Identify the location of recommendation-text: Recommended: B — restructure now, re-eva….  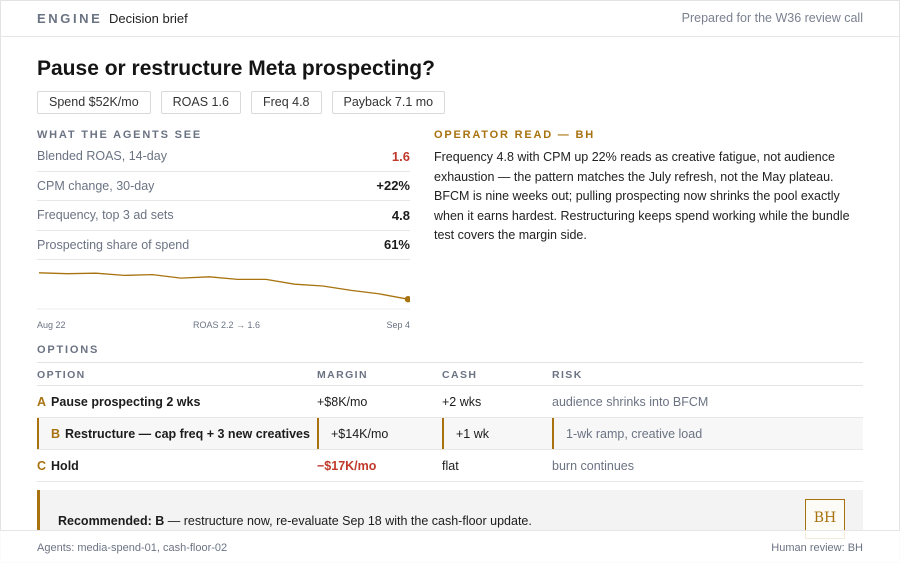
(295, 521).